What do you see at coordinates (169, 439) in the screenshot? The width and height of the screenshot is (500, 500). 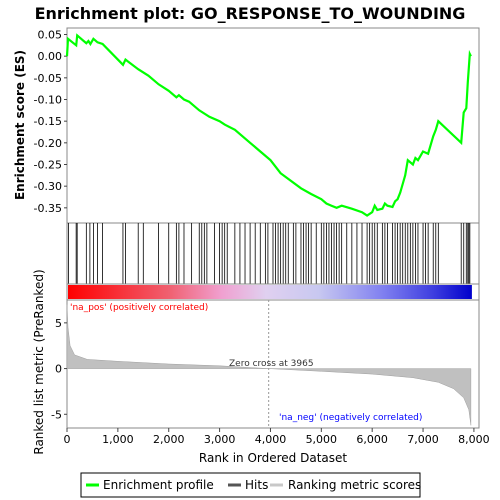 I see `x-tick-label: 2,000` at bounding box center [169, 439].